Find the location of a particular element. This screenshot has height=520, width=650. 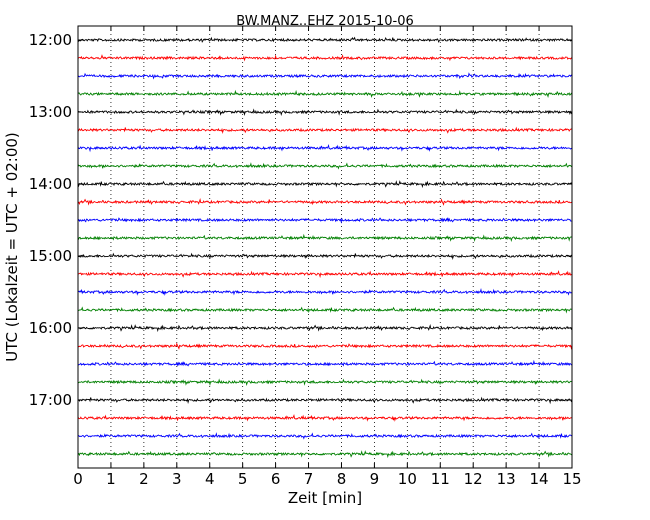

y-axis-label: UTC (Lokalzeit = UTC + 02:00) is located at coordinates (12, 247).